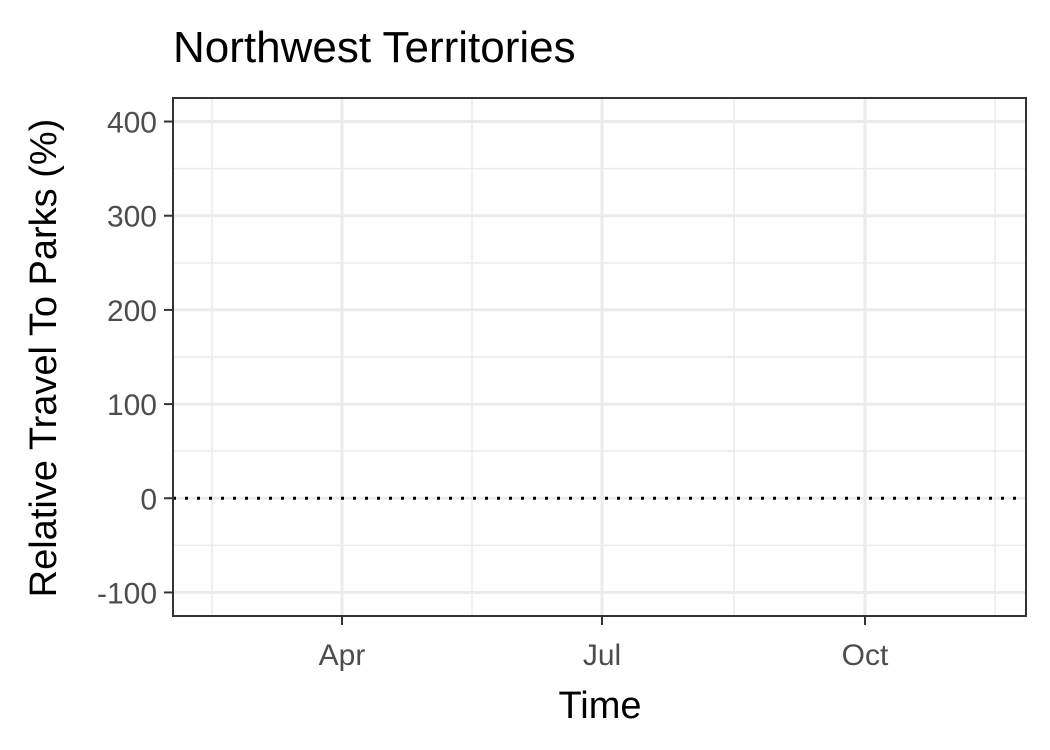 The height and width of the screenshot is (750, 1050). I want to click on x-axis-title: Time, so click(599, 706).